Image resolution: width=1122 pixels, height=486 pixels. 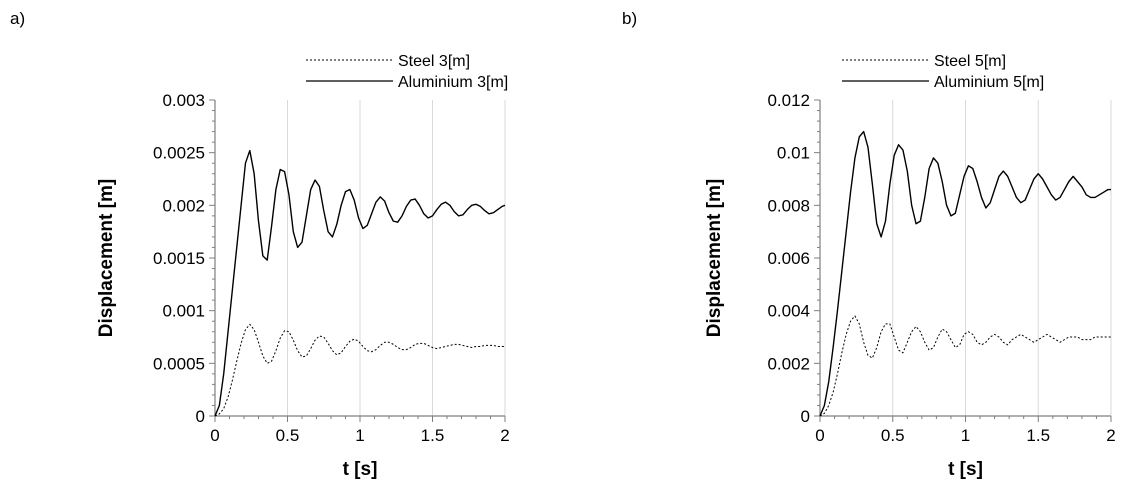 What do you see at coordinates (965, 366) in the screenshot?
I see `series-line-steel-5-m` at bounding box center [965, 366].